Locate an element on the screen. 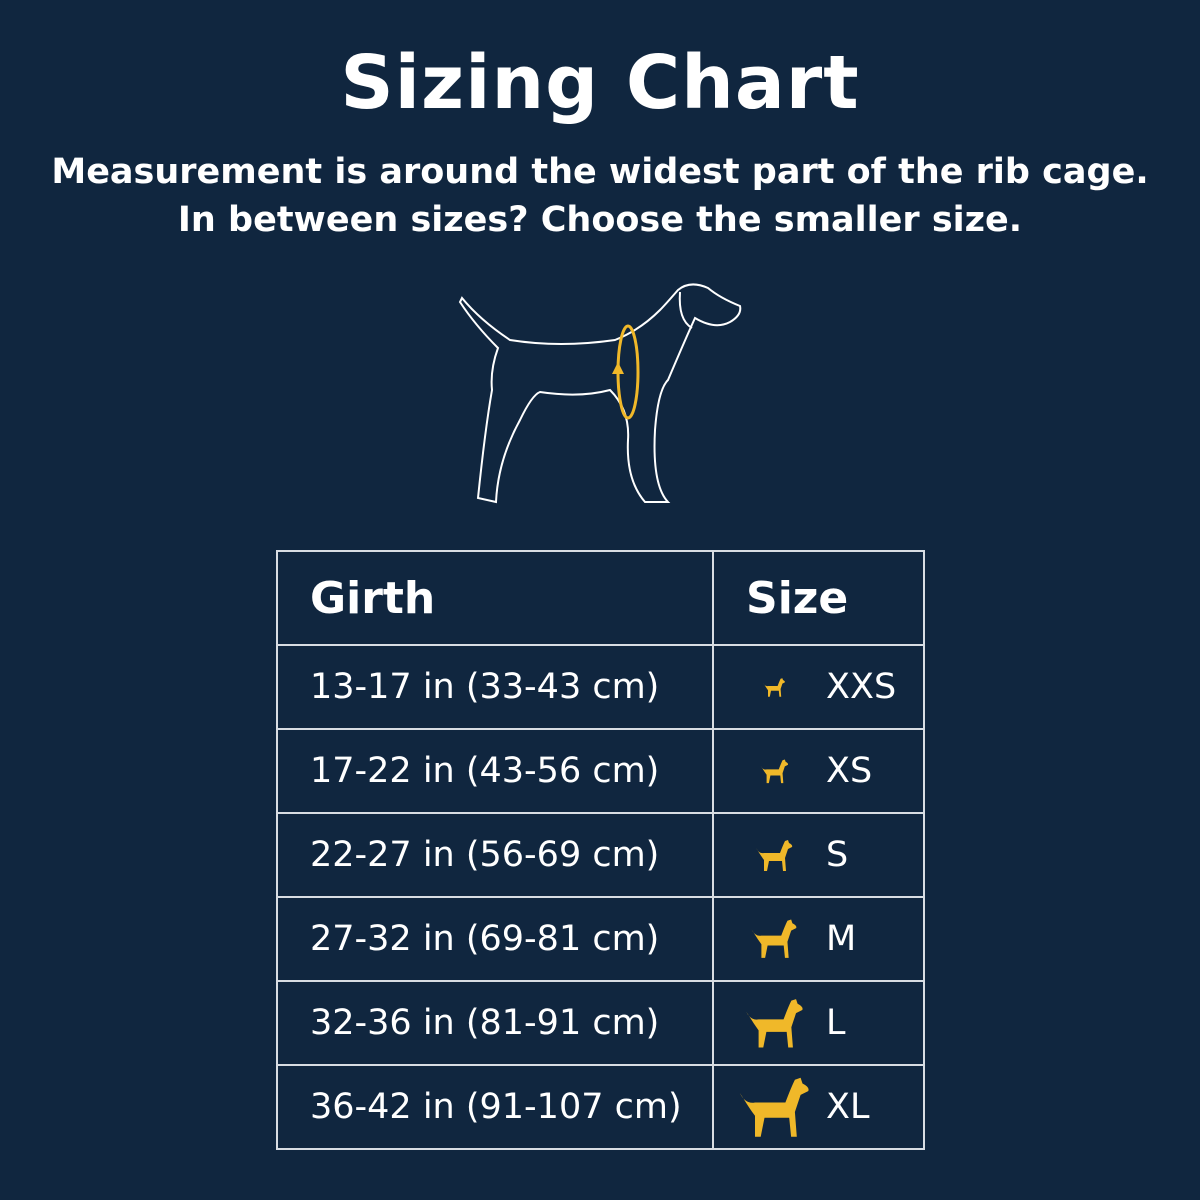 This screenshot has width=1200, height=1200. size-cell: XS is located at coordinates (818, 771).